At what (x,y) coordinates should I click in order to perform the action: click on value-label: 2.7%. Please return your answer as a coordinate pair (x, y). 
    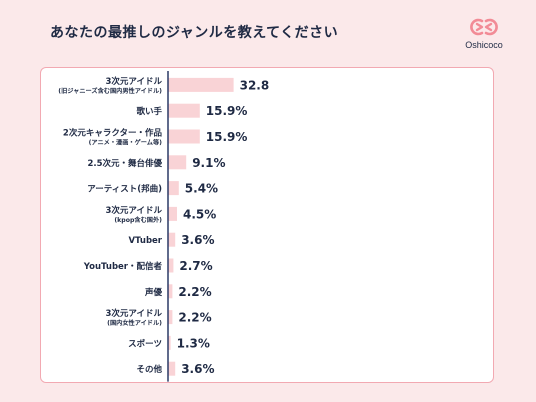
    Looking at the image, I should click on (195, 266).